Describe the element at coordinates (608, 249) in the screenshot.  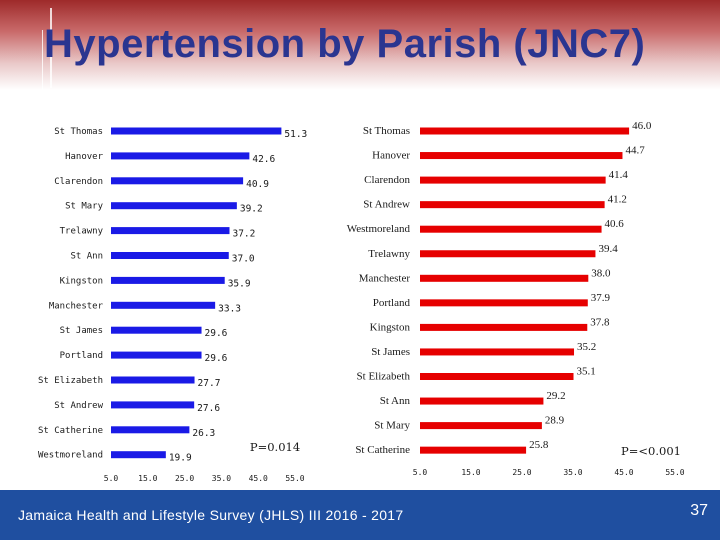
I see `data-label: 39.4` at that location.